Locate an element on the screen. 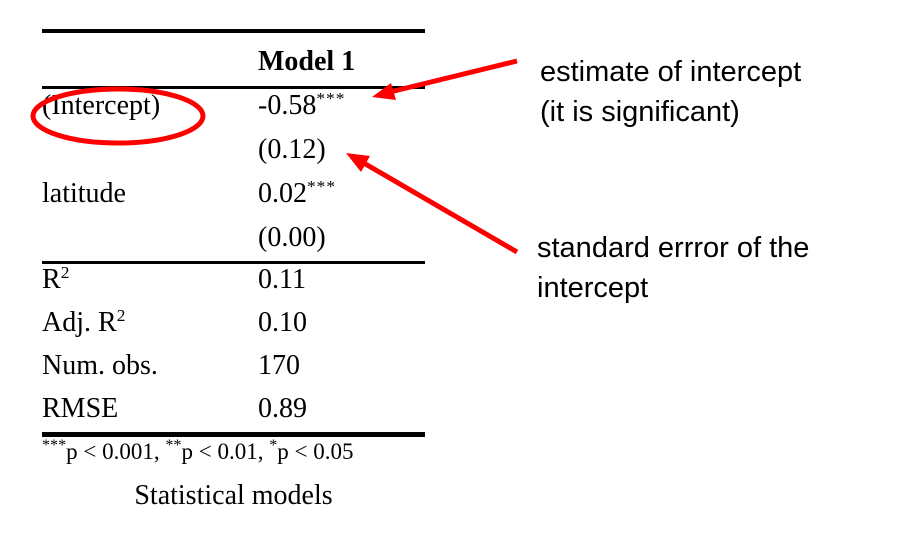 Image resolution: width=900 pixels, height=534 pixels. model-column-header: Model 1 is located at coordinates (307, 61).